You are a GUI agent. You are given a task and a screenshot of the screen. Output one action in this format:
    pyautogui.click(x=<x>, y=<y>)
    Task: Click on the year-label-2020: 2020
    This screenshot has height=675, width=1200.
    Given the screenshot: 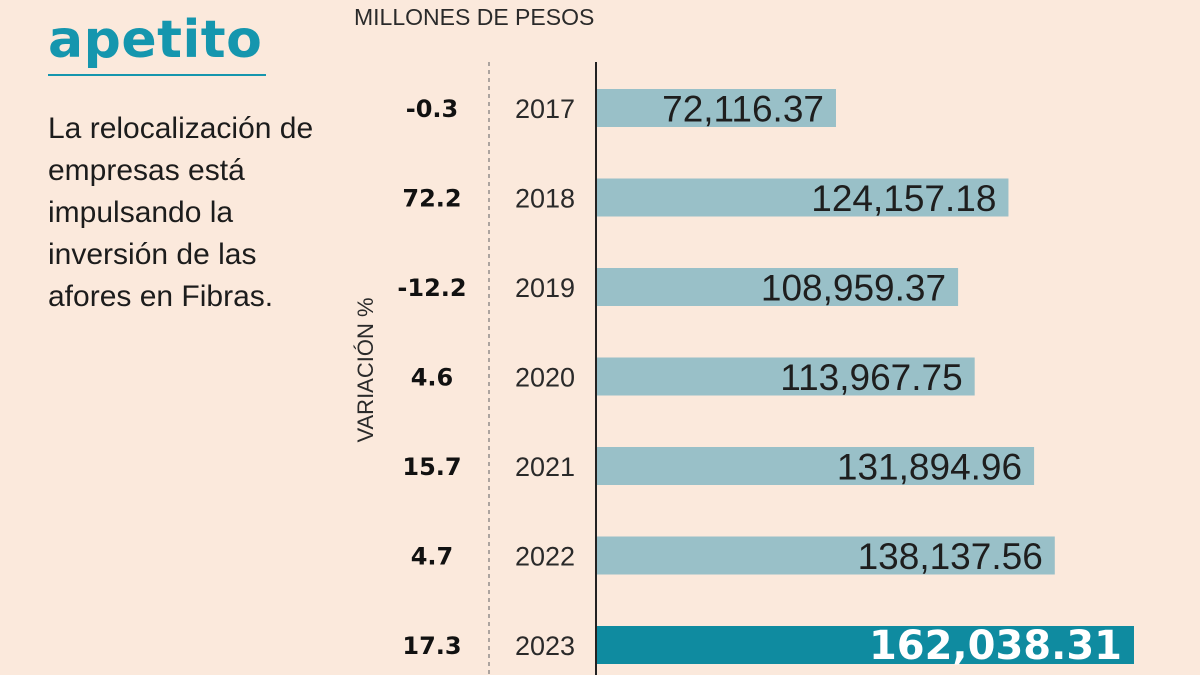 What is the action you would take?
    pyautogui.click(x=545, y=378)
    